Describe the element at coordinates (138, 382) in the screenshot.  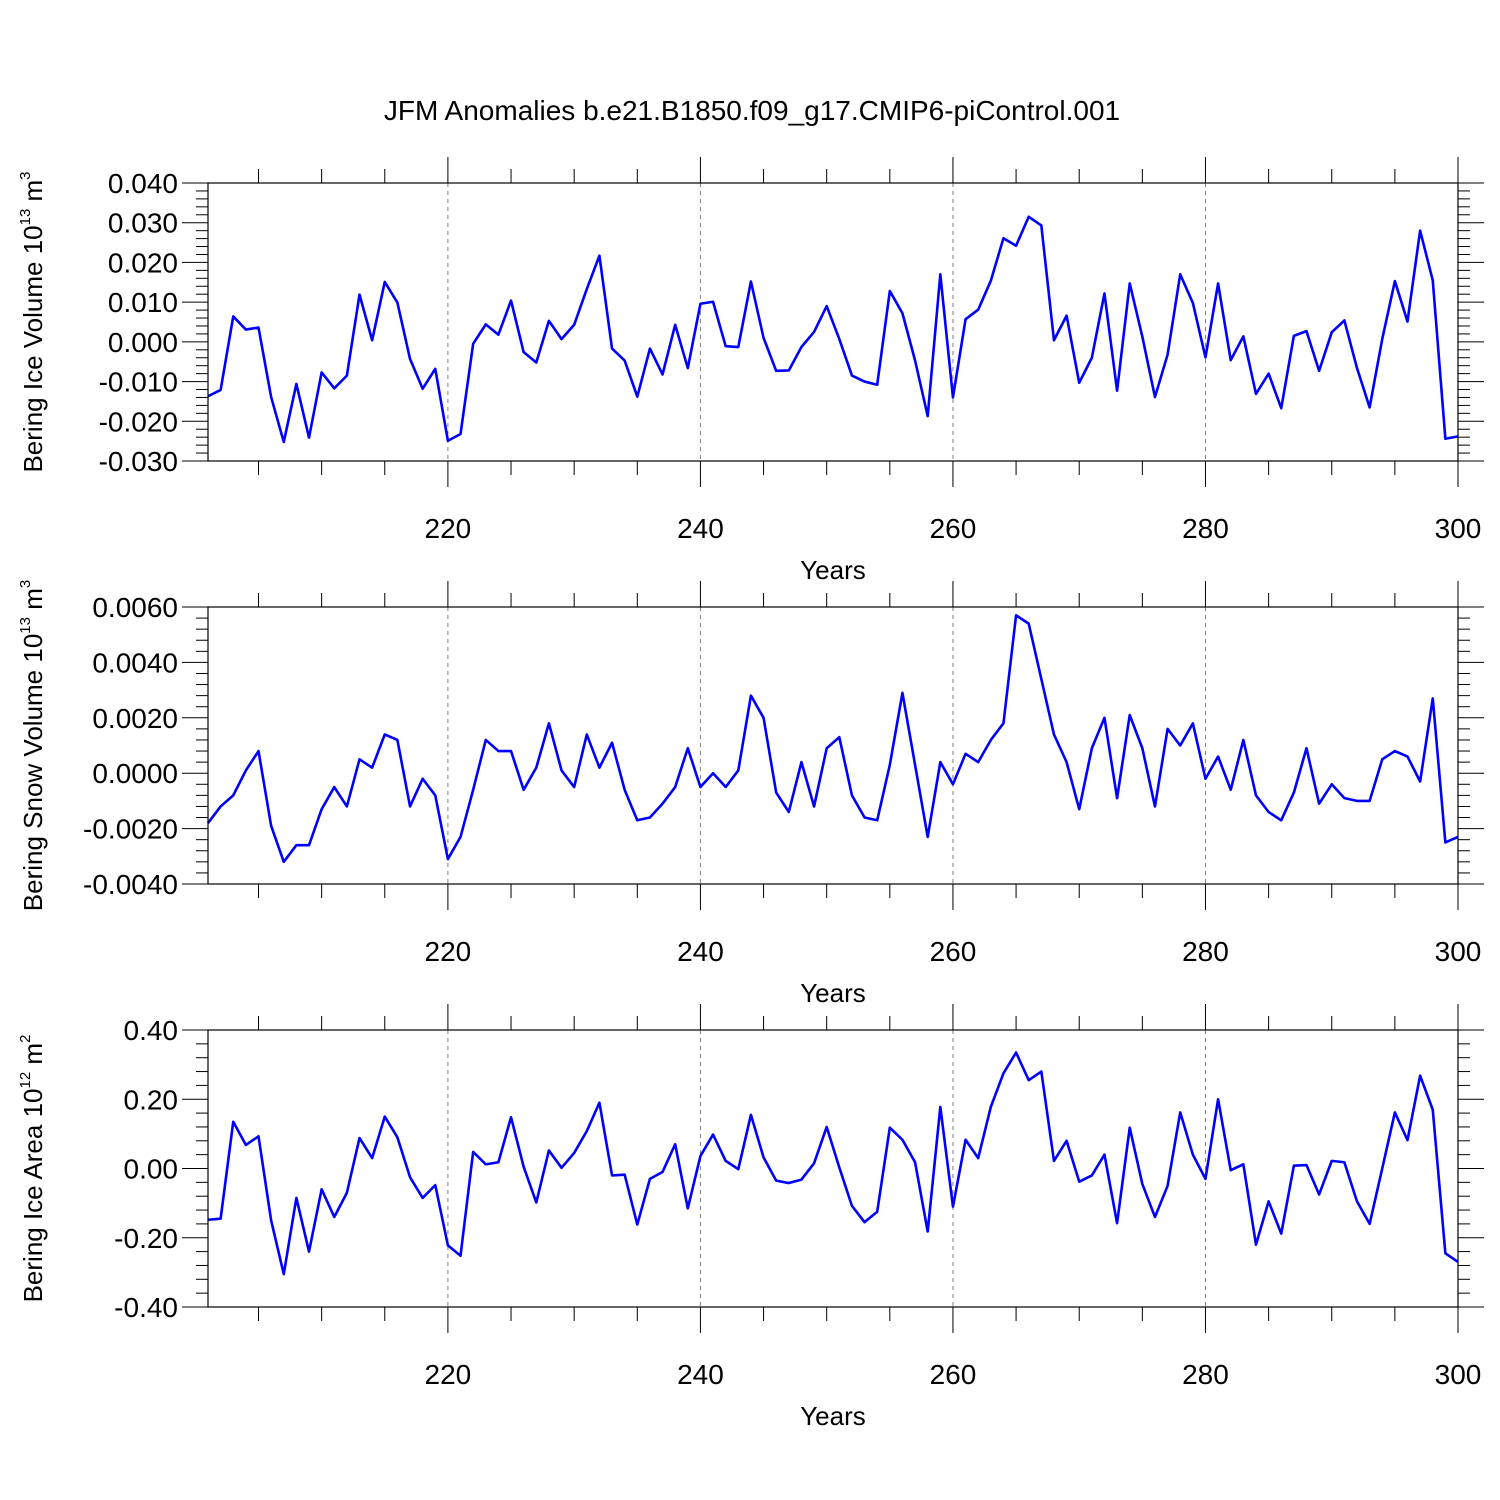
I see `y-tick-label: -0.010` at that location.